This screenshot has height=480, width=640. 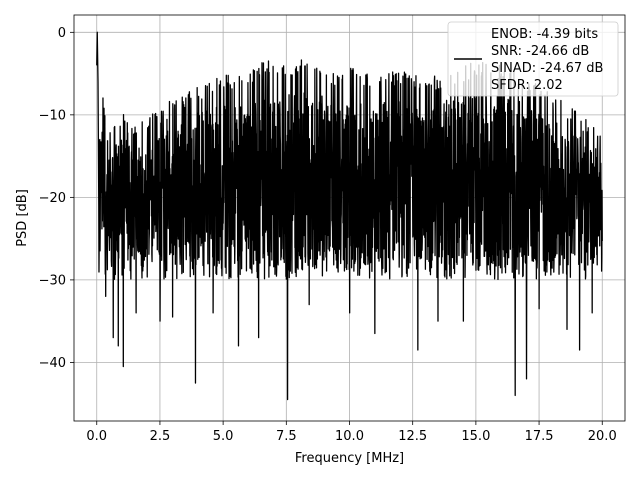 I want to click on x-axis-label: Frequency [MHz], so click(x=349, y=458).